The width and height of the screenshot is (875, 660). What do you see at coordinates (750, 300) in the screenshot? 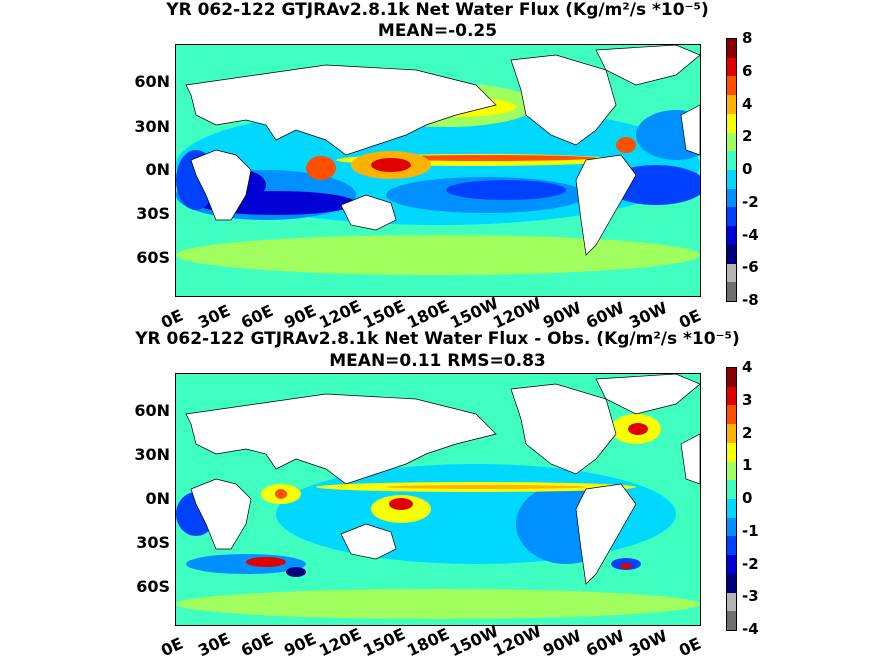
I see `colorbar-tick-label: -8` at bounding box center [750, 300].